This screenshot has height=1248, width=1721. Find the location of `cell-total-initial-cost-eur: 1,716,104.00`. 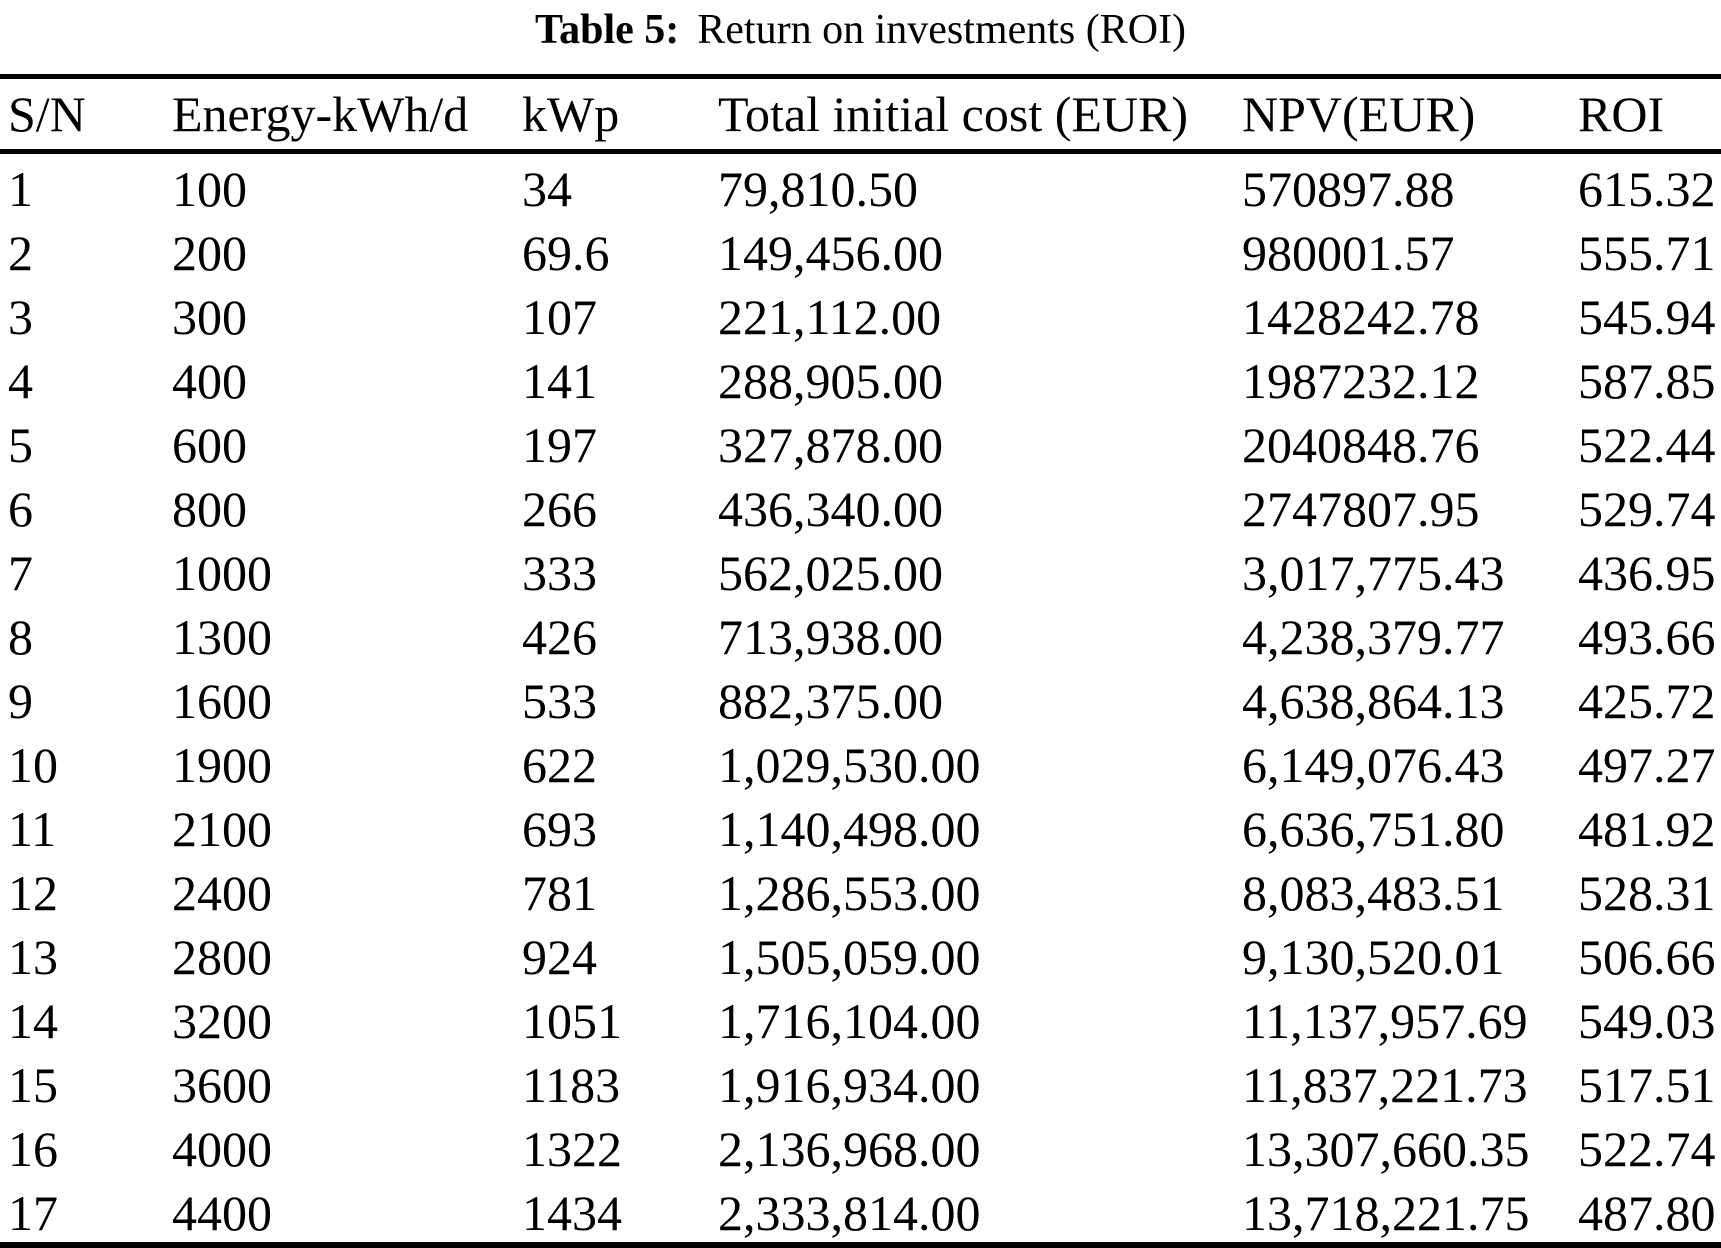

cell-total-initial-cost-eur: 1,716,104.00 is located at coordinates (849, 1021).